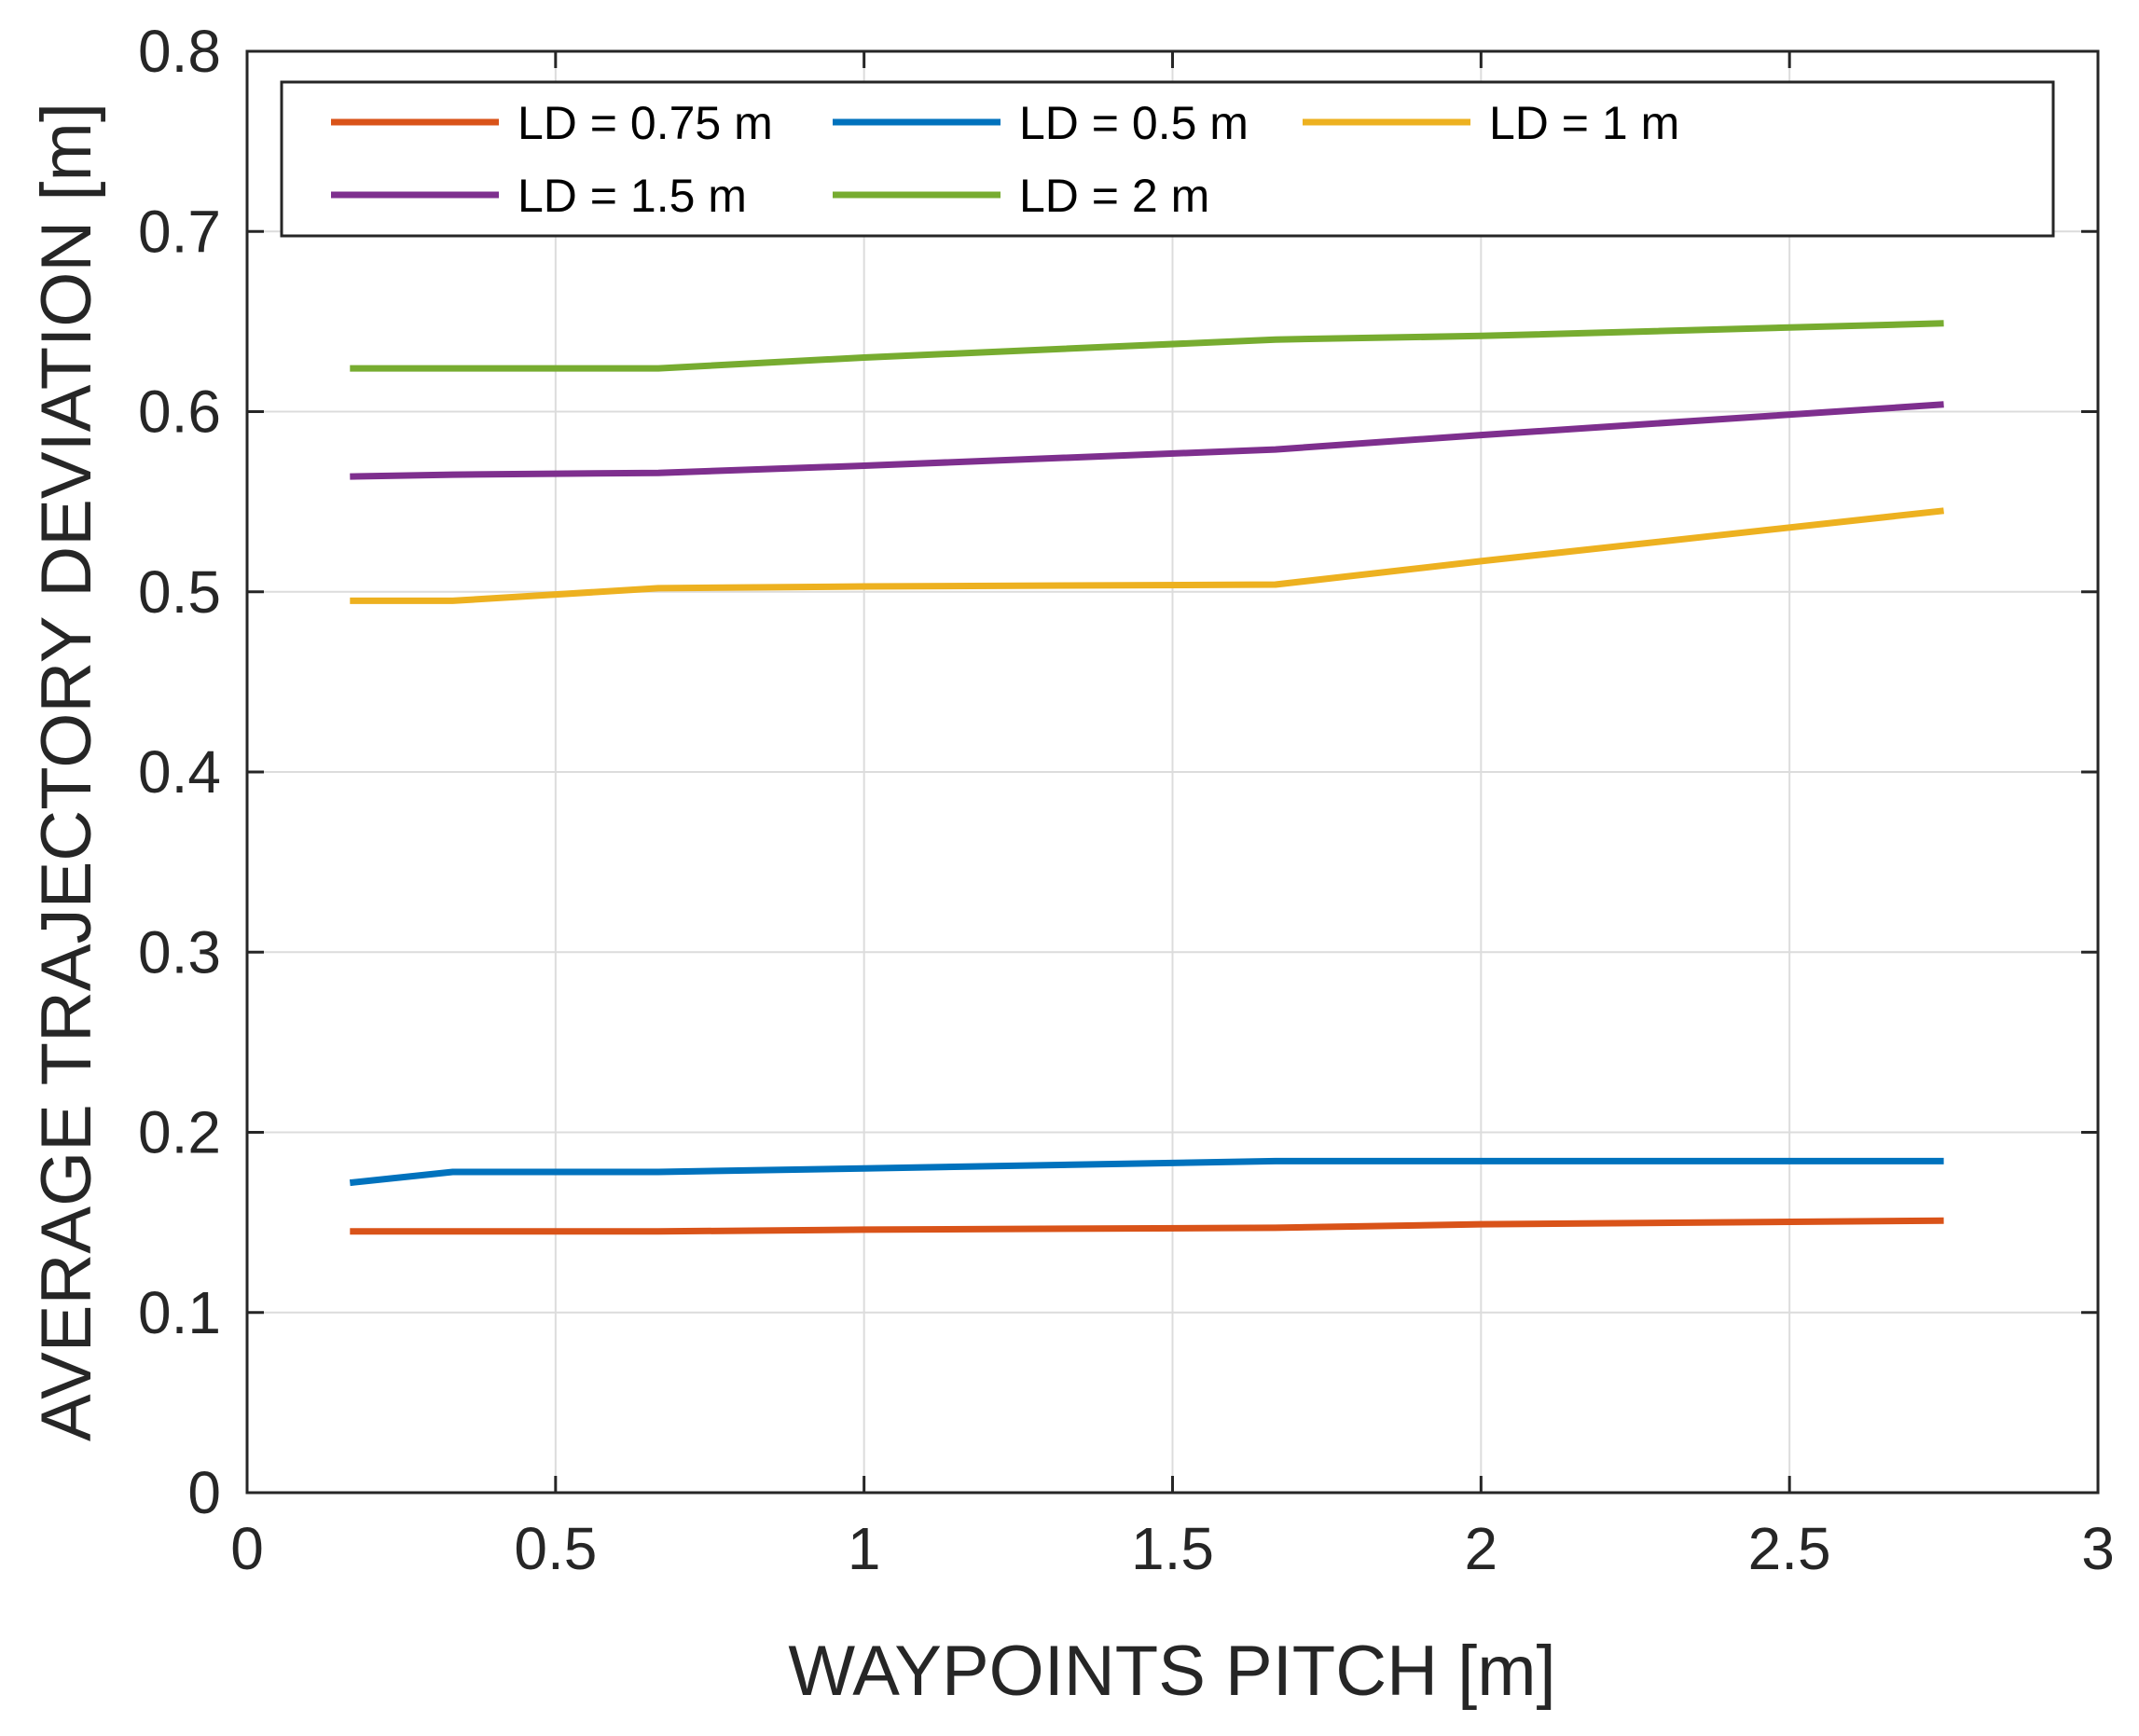  I want to click on y-tick-label: 0.4, so click(180, 772).